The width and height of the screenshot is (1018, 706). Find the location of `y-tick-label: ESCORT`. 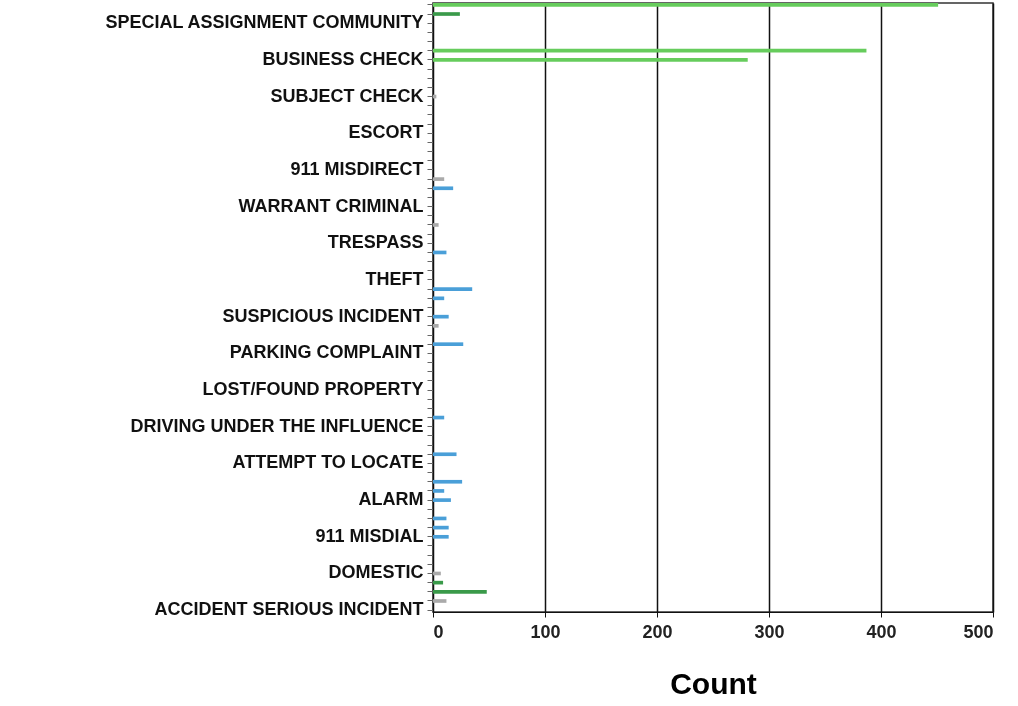

y-tick-label: ESCORT is located at coordinates (386, 132).